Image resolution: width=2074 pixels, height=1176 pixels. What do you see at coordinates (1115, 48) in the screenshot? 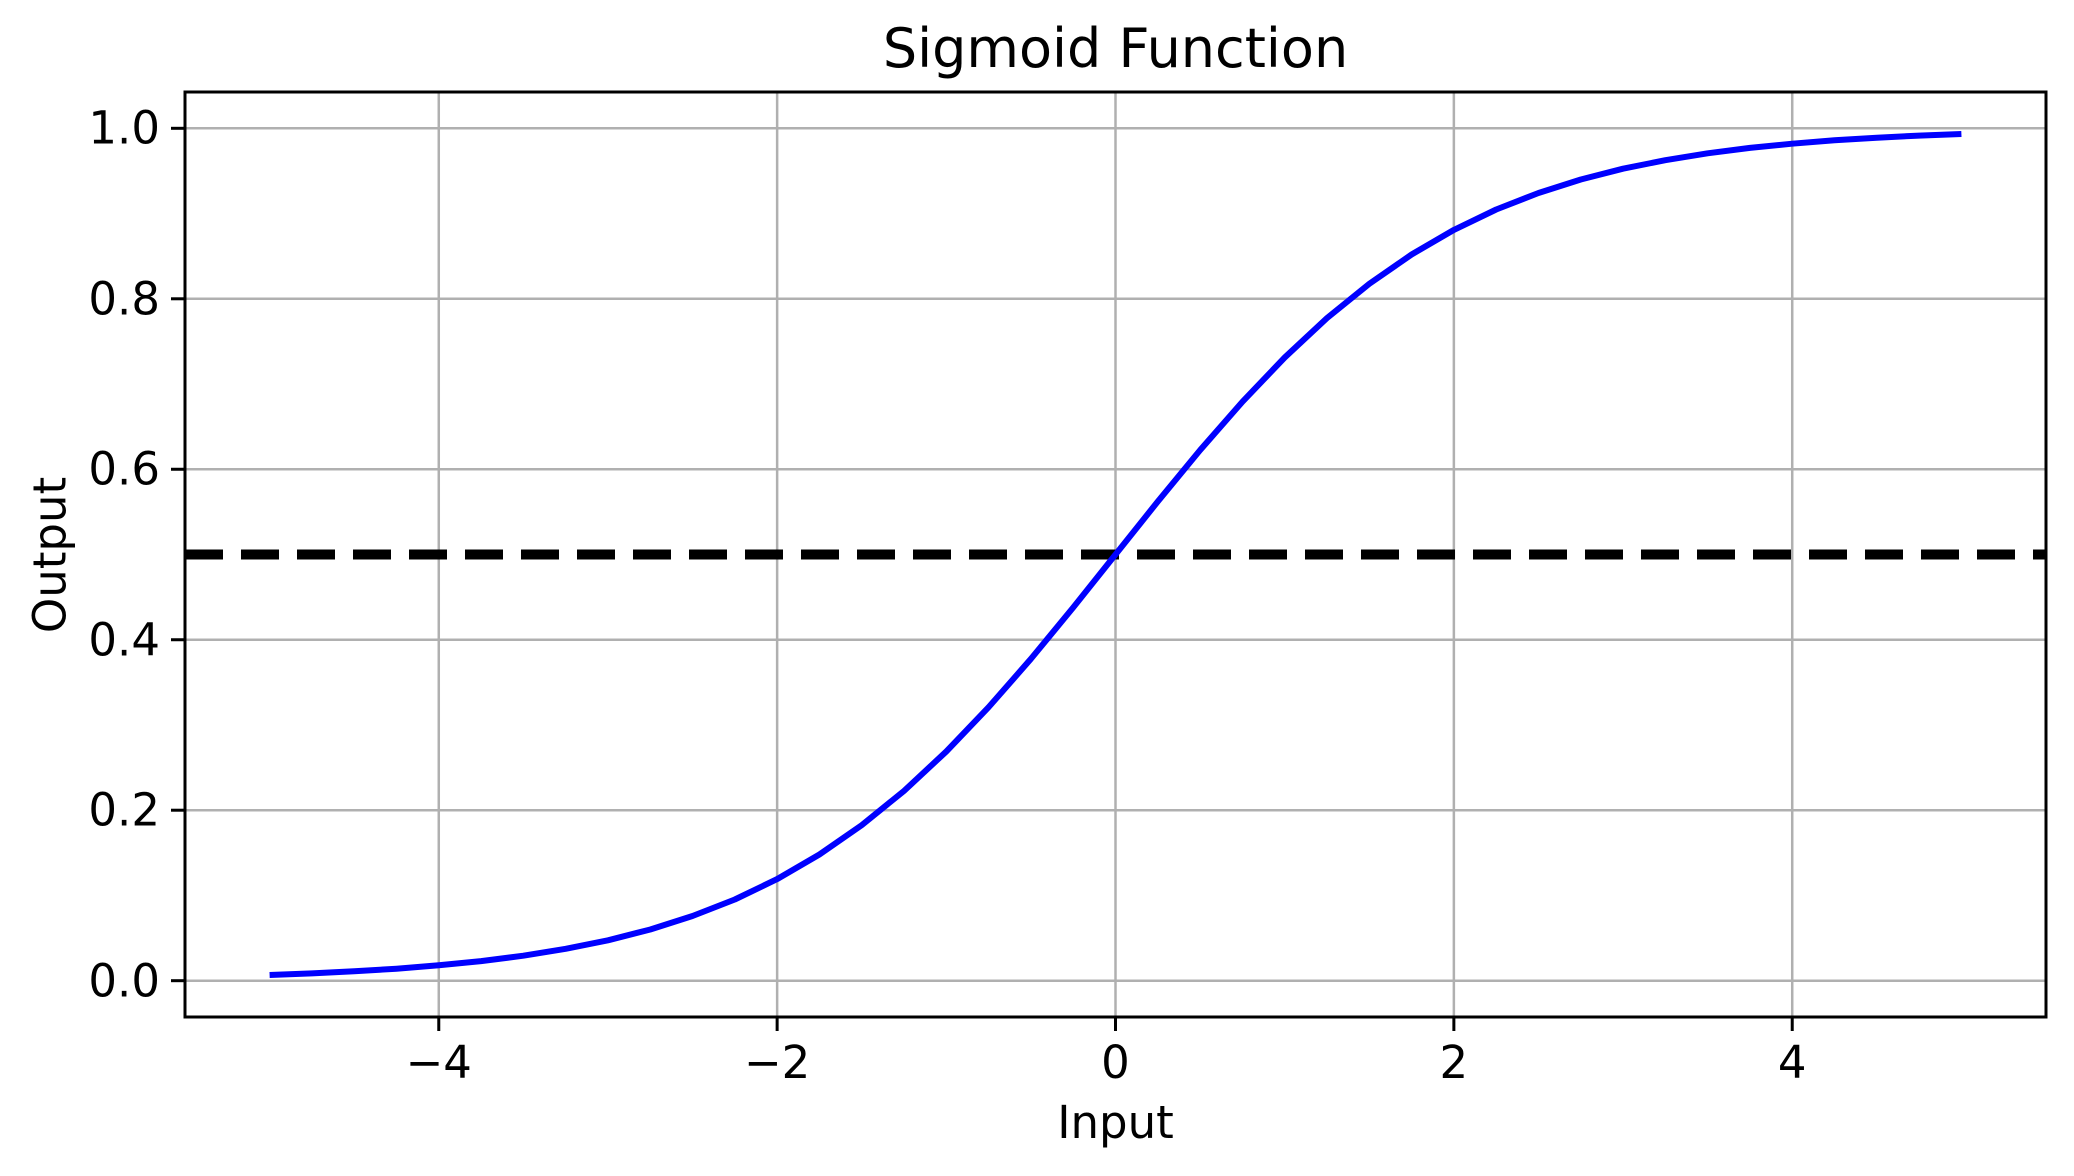
I see `chart-title: Sigmoid Function` at bounding box center [1115, 48].